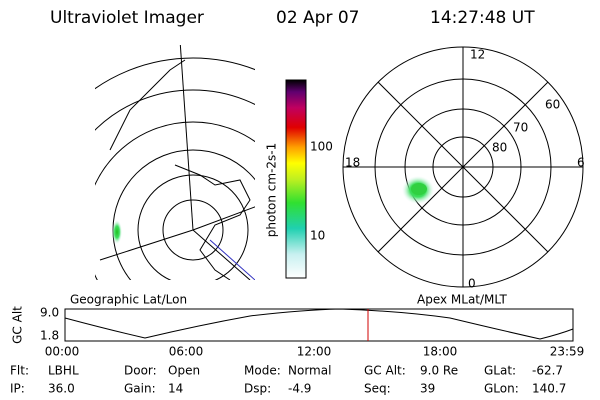 The width and height of the screenshot is (600, 400). Describe the element at coordinates (385, 371) in the screenshot. I see `field-label: GC Alt:` at that location.